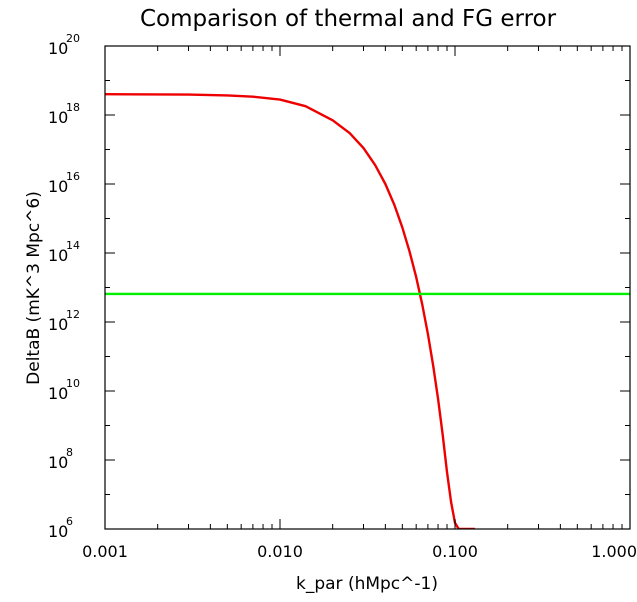 This screenshot has width=637, height=602. I want to click on y-tick-label: 10⁸, so click(60, 459).